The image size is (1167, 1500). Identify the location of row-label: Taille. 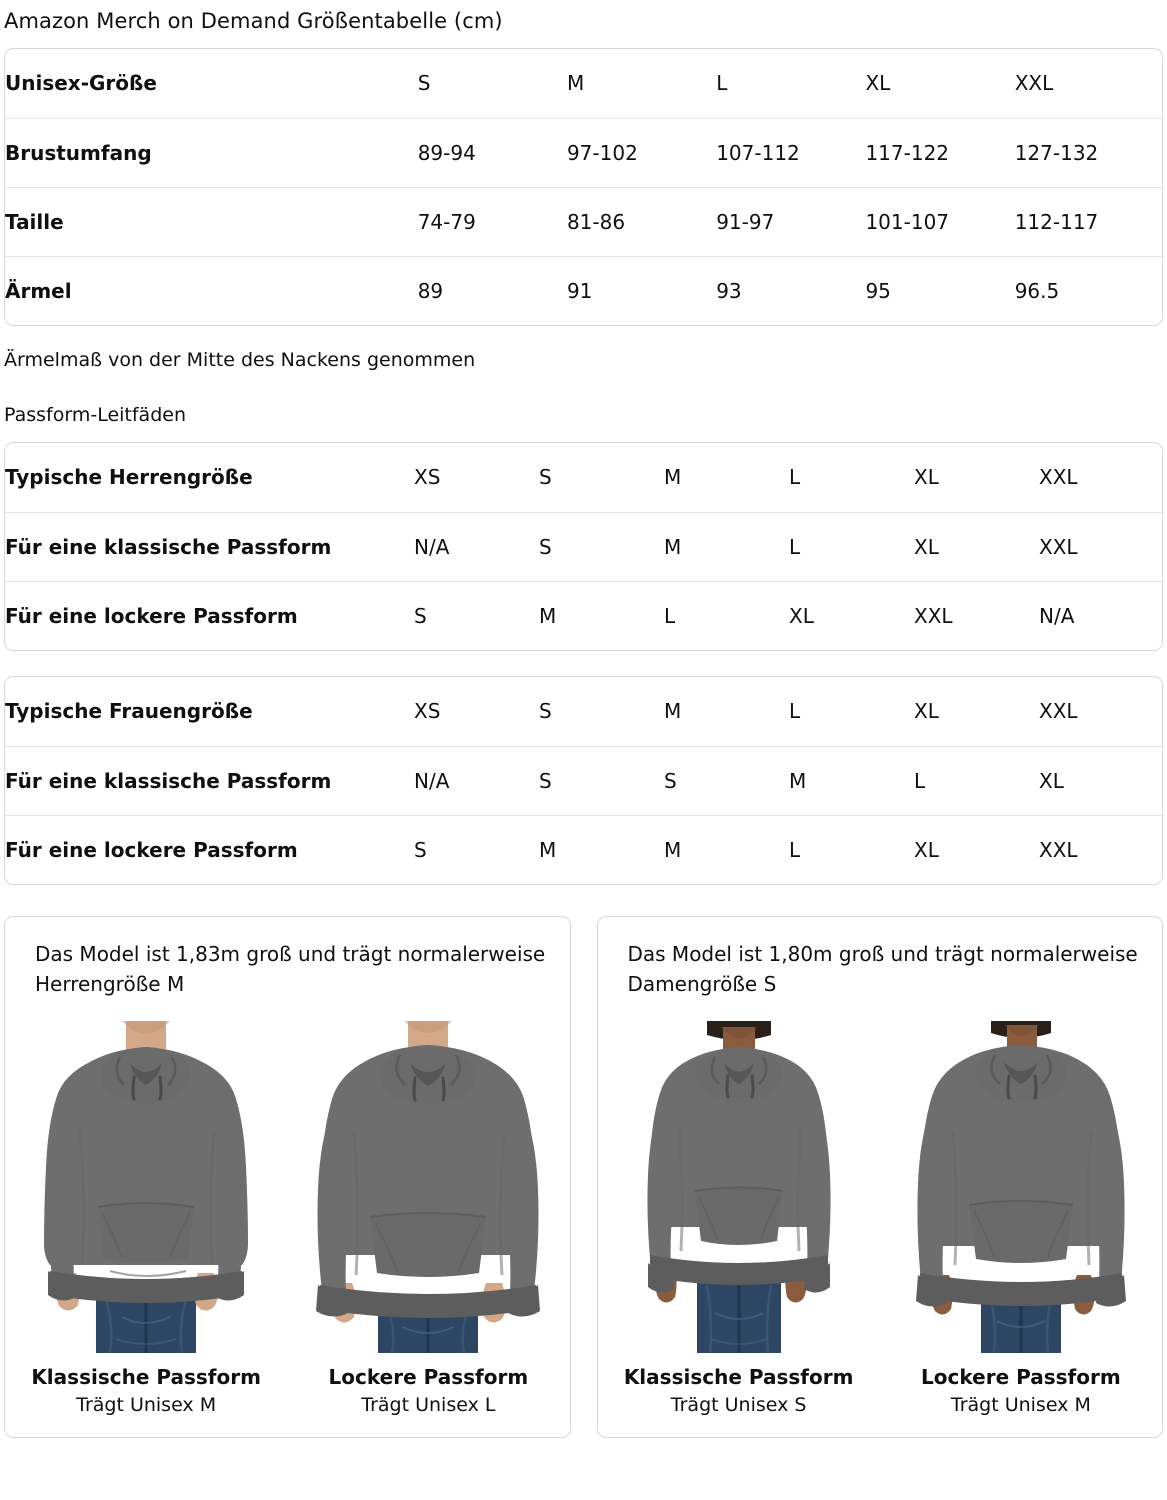
(210, 222).